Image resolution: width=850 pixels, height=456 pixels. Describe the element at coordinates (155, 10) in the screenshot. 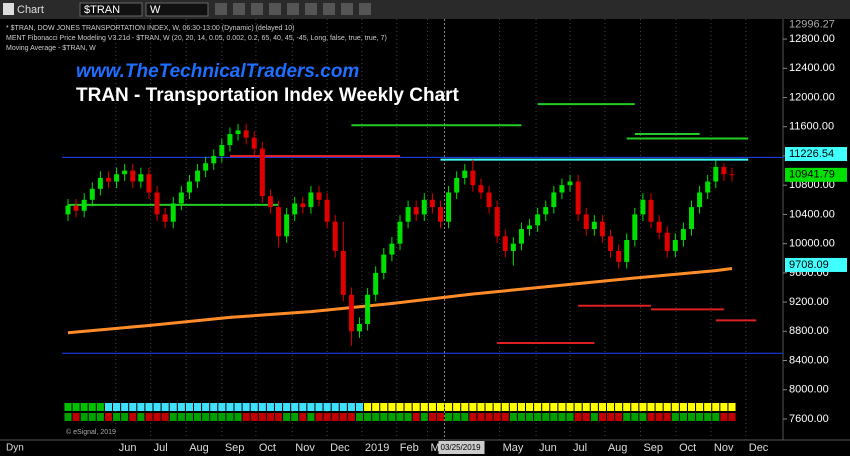

I see `interval-text: W` at that location.